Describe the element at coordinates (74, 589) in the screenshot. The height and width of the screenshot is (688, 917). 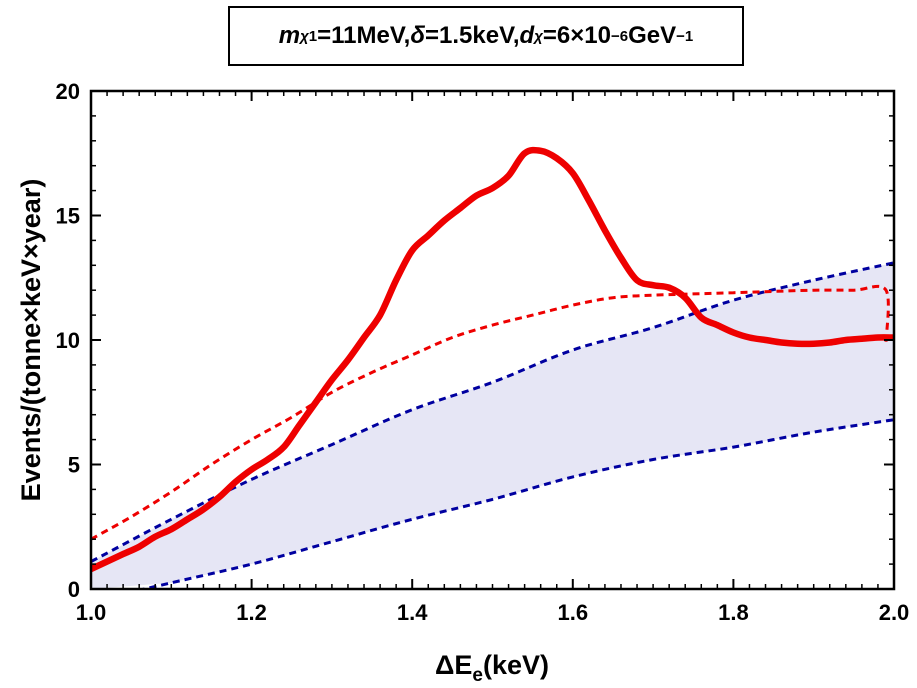
I see `y-tick-label: 0` at that location.